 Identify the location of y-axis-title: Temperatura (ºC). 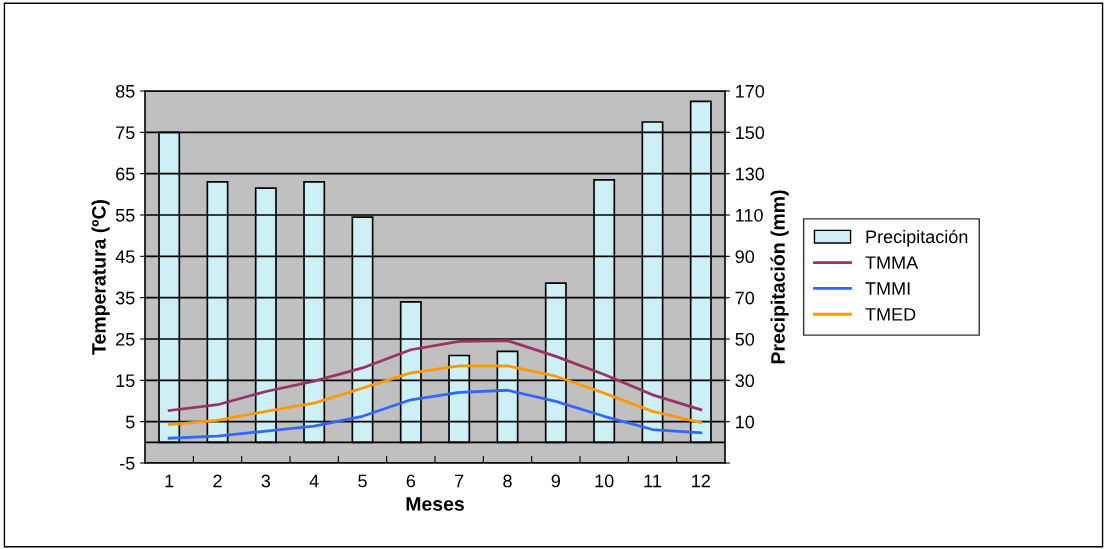
(100, 277).